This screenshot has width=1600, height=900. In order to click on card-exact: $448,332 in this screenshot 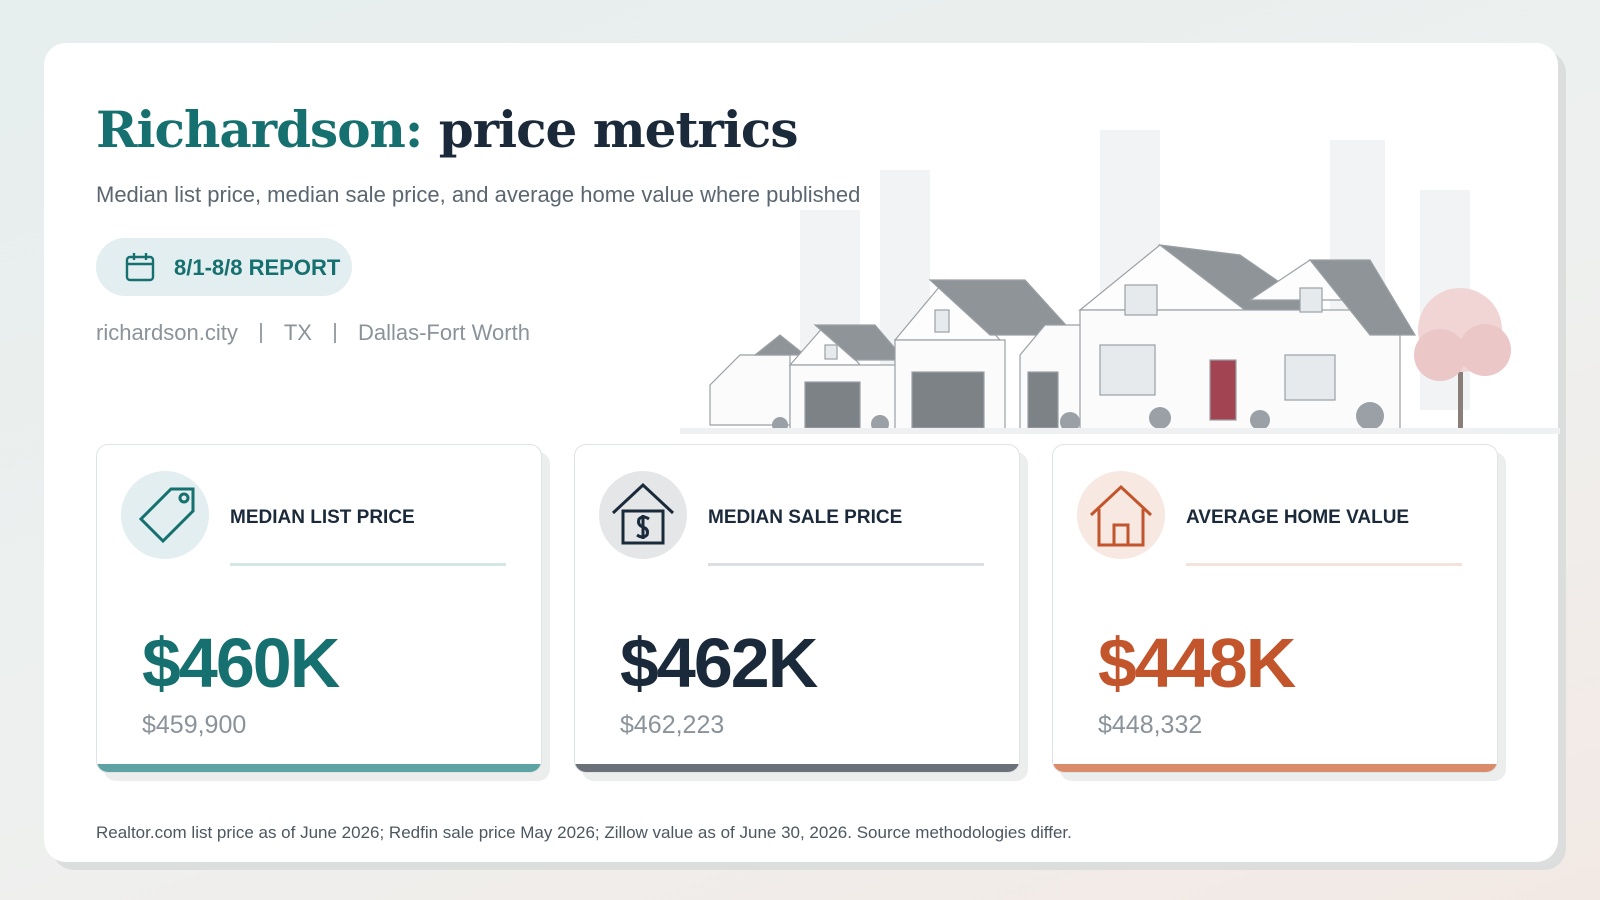, I will do `click(1150, 725)`.